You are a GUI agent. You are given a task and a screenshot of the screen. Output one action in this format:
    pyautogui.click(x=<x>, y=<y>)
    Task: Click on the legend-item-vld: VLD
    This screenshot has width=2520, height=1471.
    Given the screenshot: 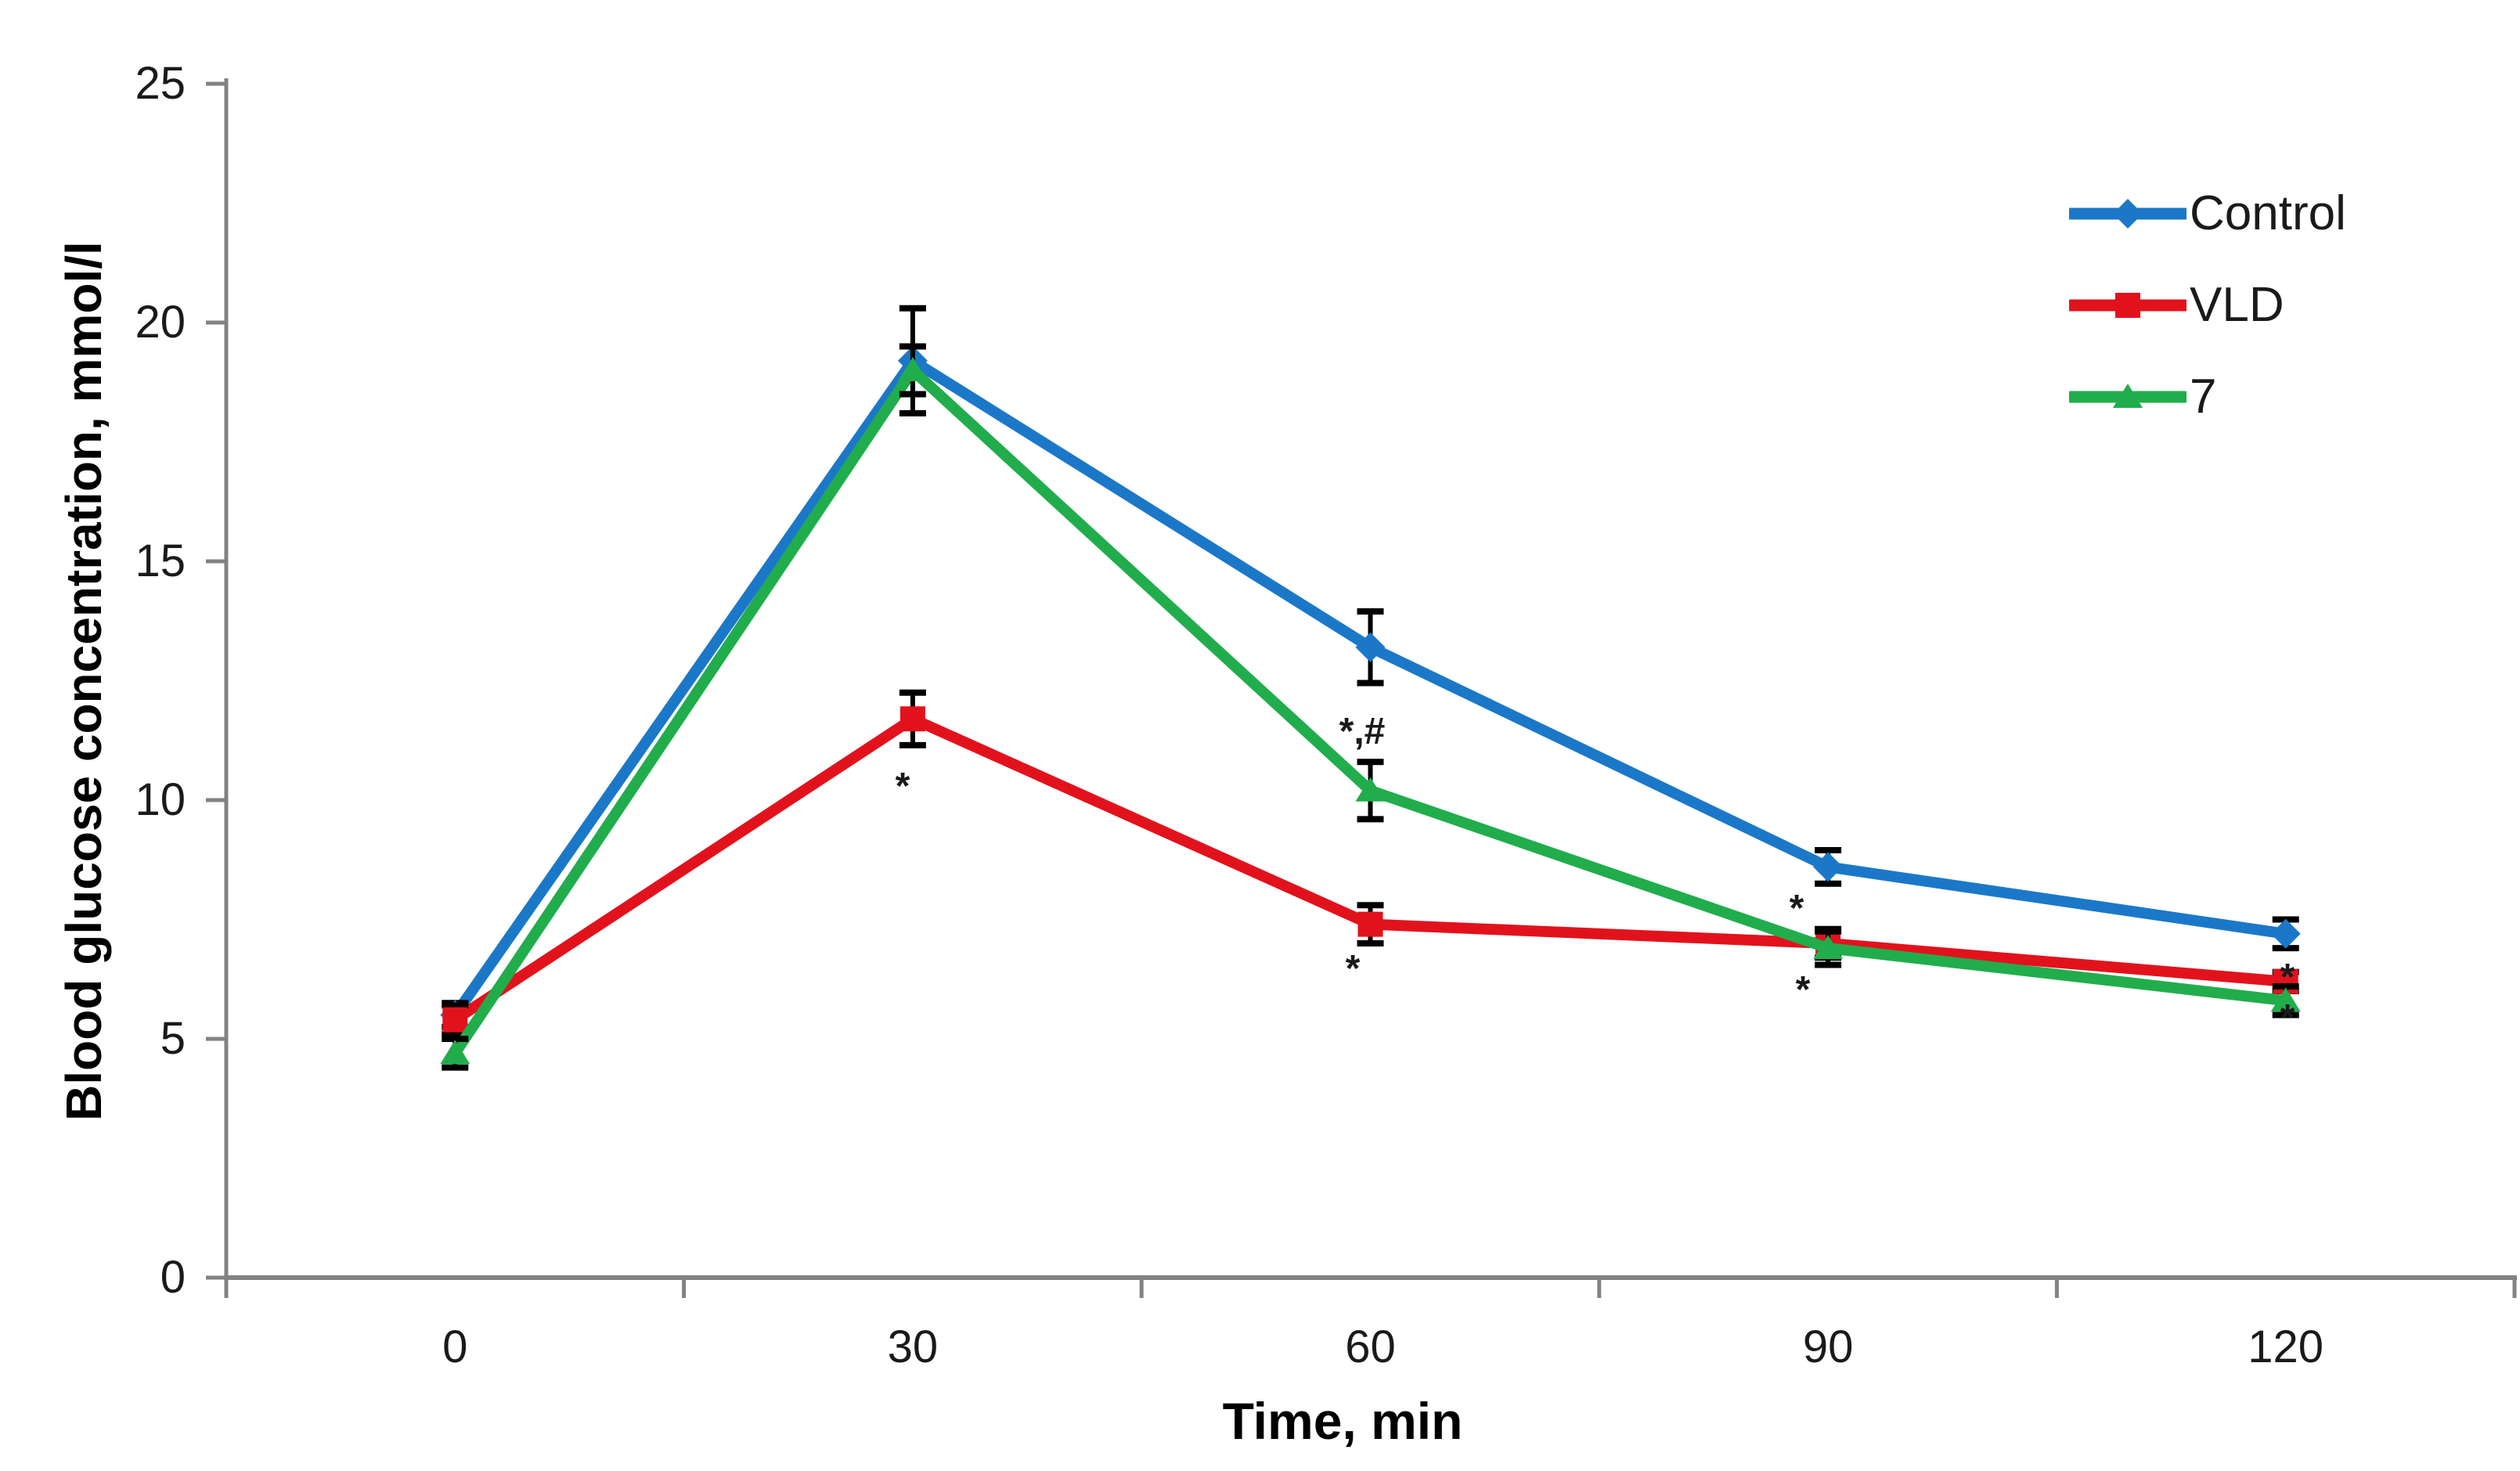 What is the action you would take?
    pyautogui.click(x=2207, y=305)
    